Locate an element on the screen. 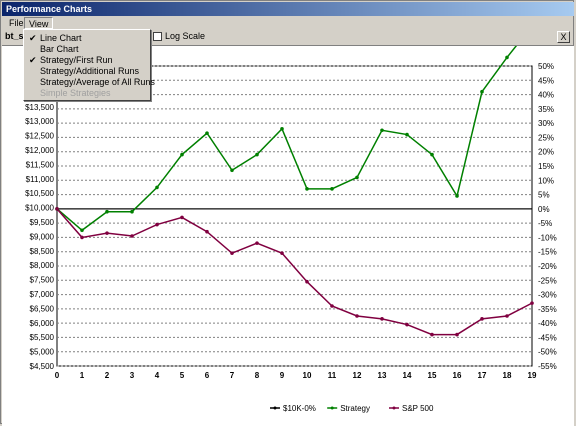 The image size is (576, 426). x-tick-label: 4 is located at coordinates (157, 375).